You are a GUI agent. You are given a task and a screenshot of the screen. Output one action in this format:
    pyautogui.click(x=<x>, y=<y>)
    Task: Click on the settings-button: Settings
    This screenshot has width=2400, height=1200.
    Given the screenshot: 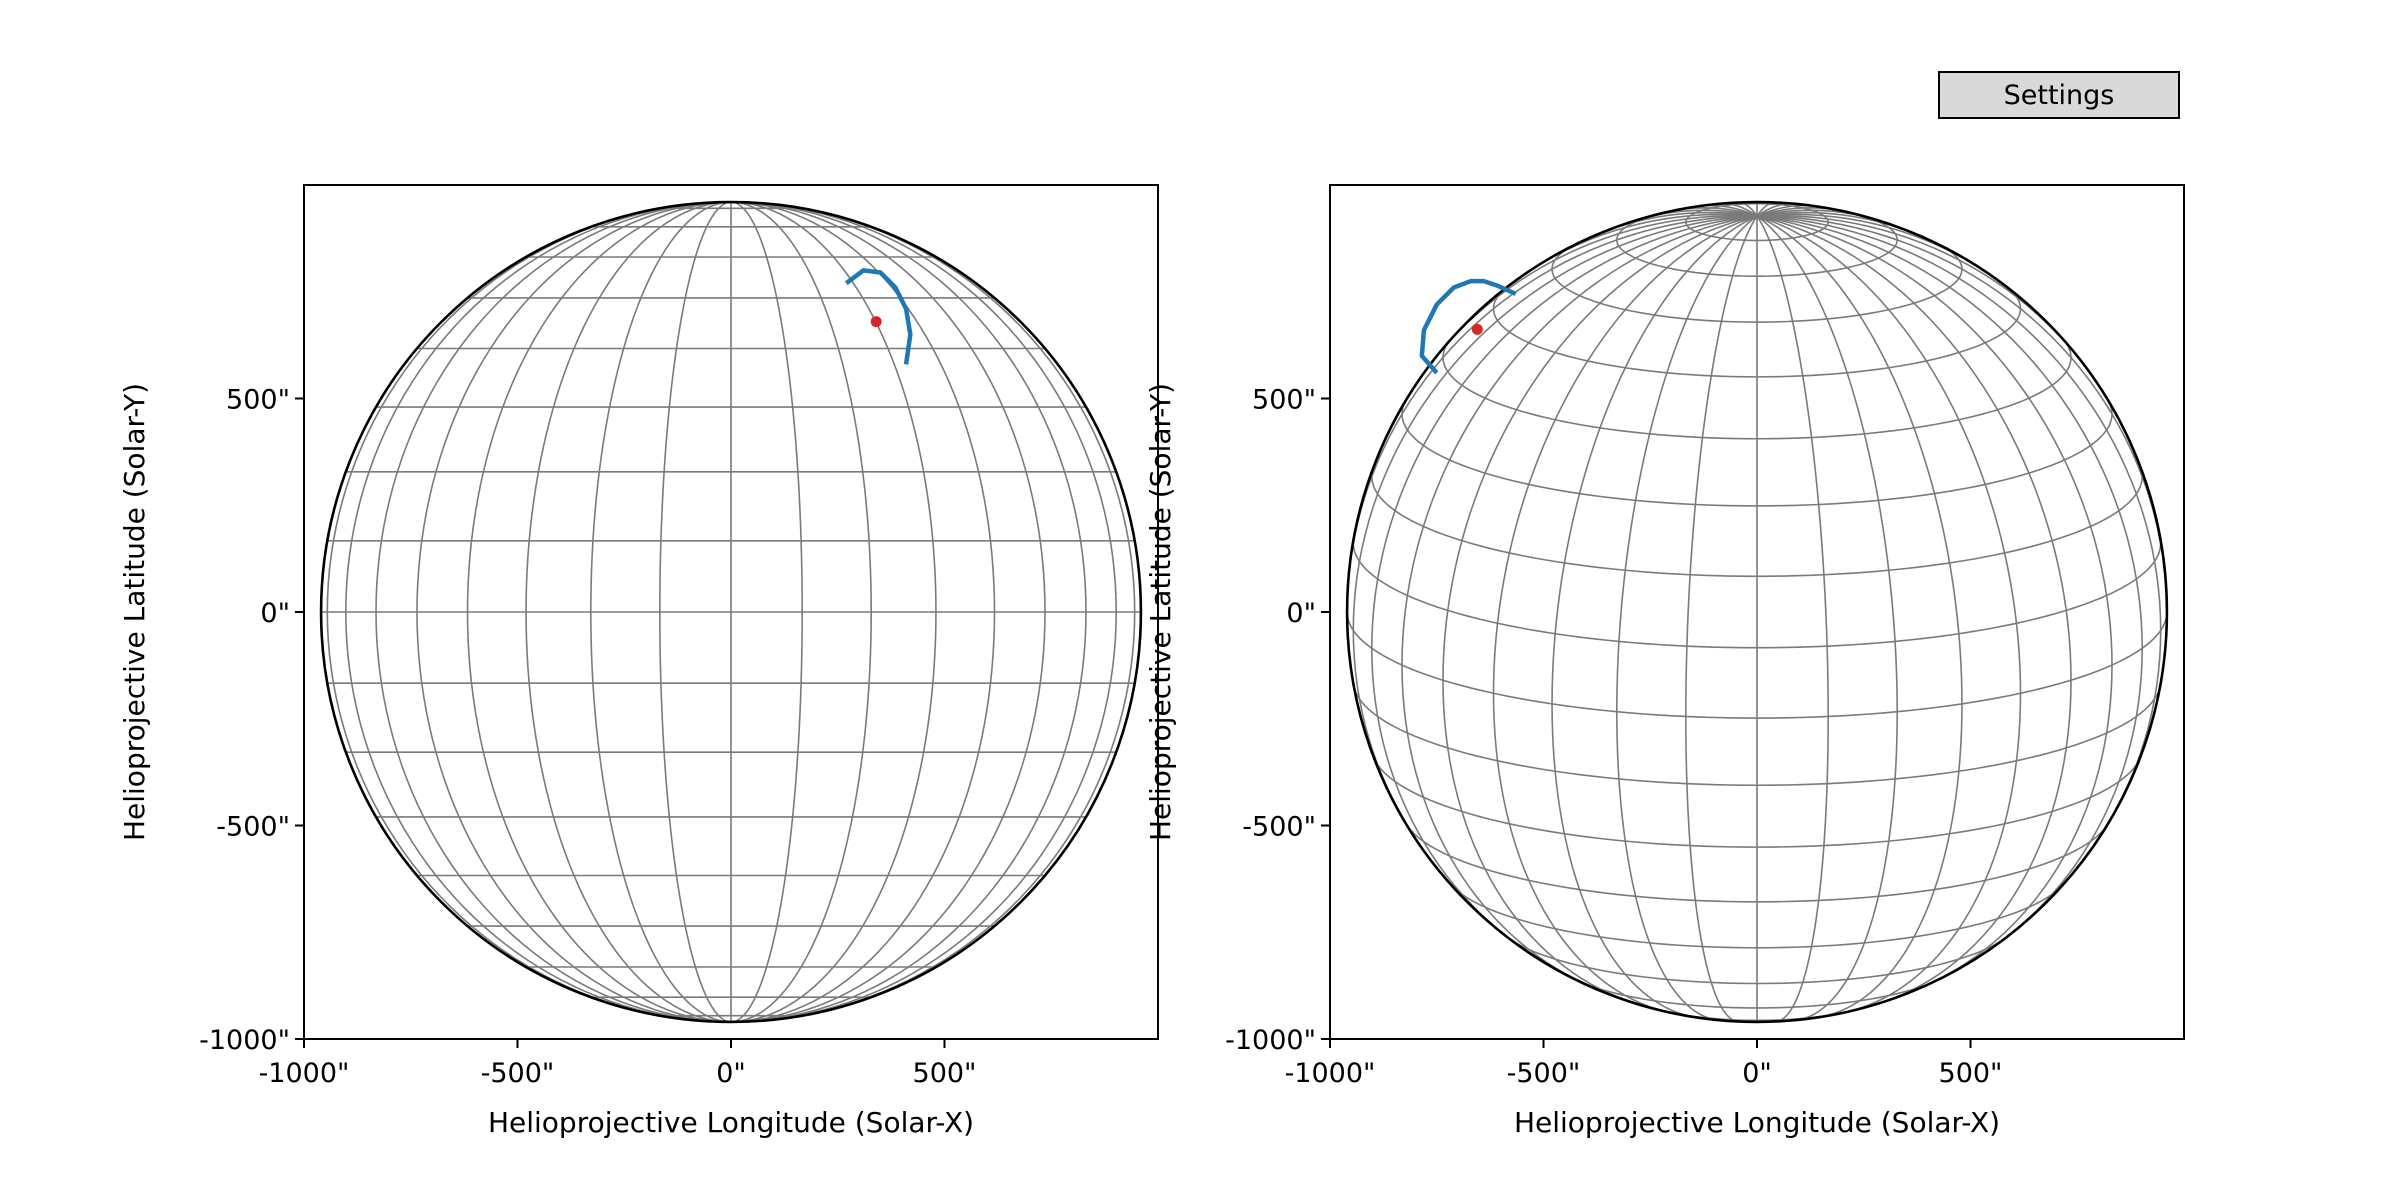 What is the action you would take?
    pyautogui.click(x=2059, y=95)
    